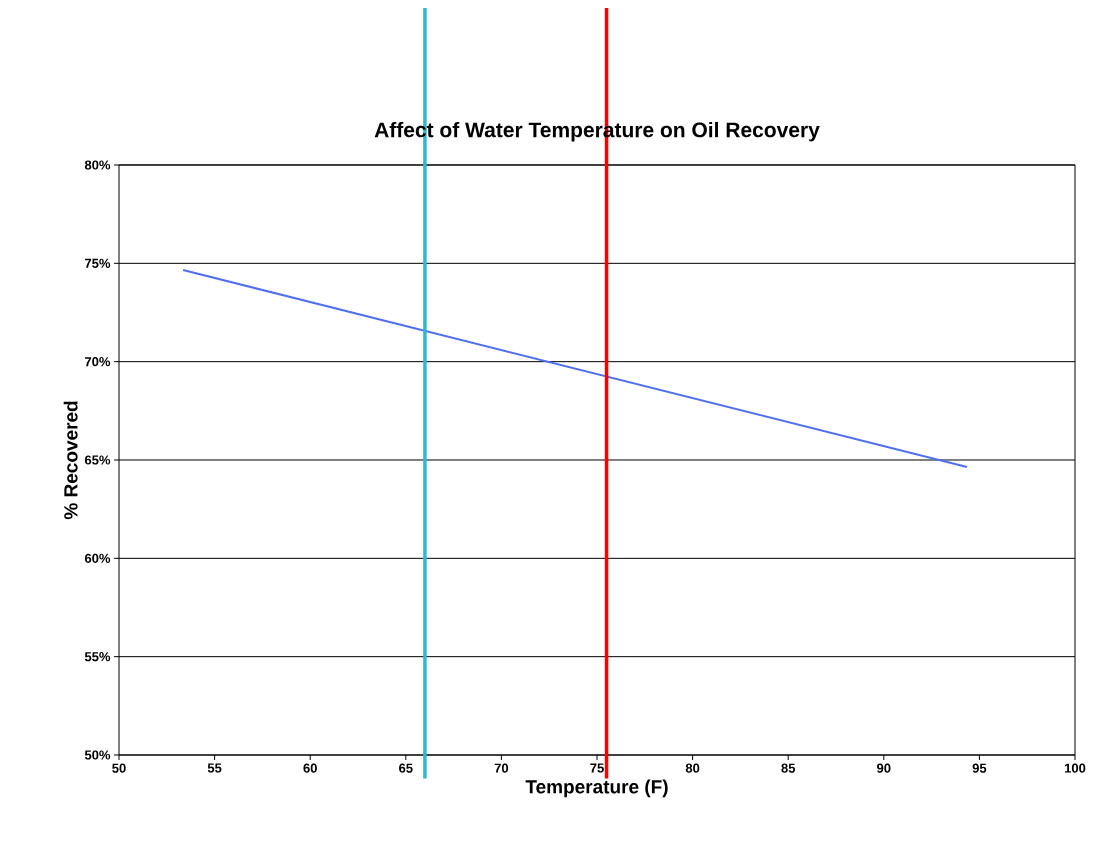  Describe the element at coordinates (97, 657) in the screenshot. I see `y-tick-label: 55%` at that location.